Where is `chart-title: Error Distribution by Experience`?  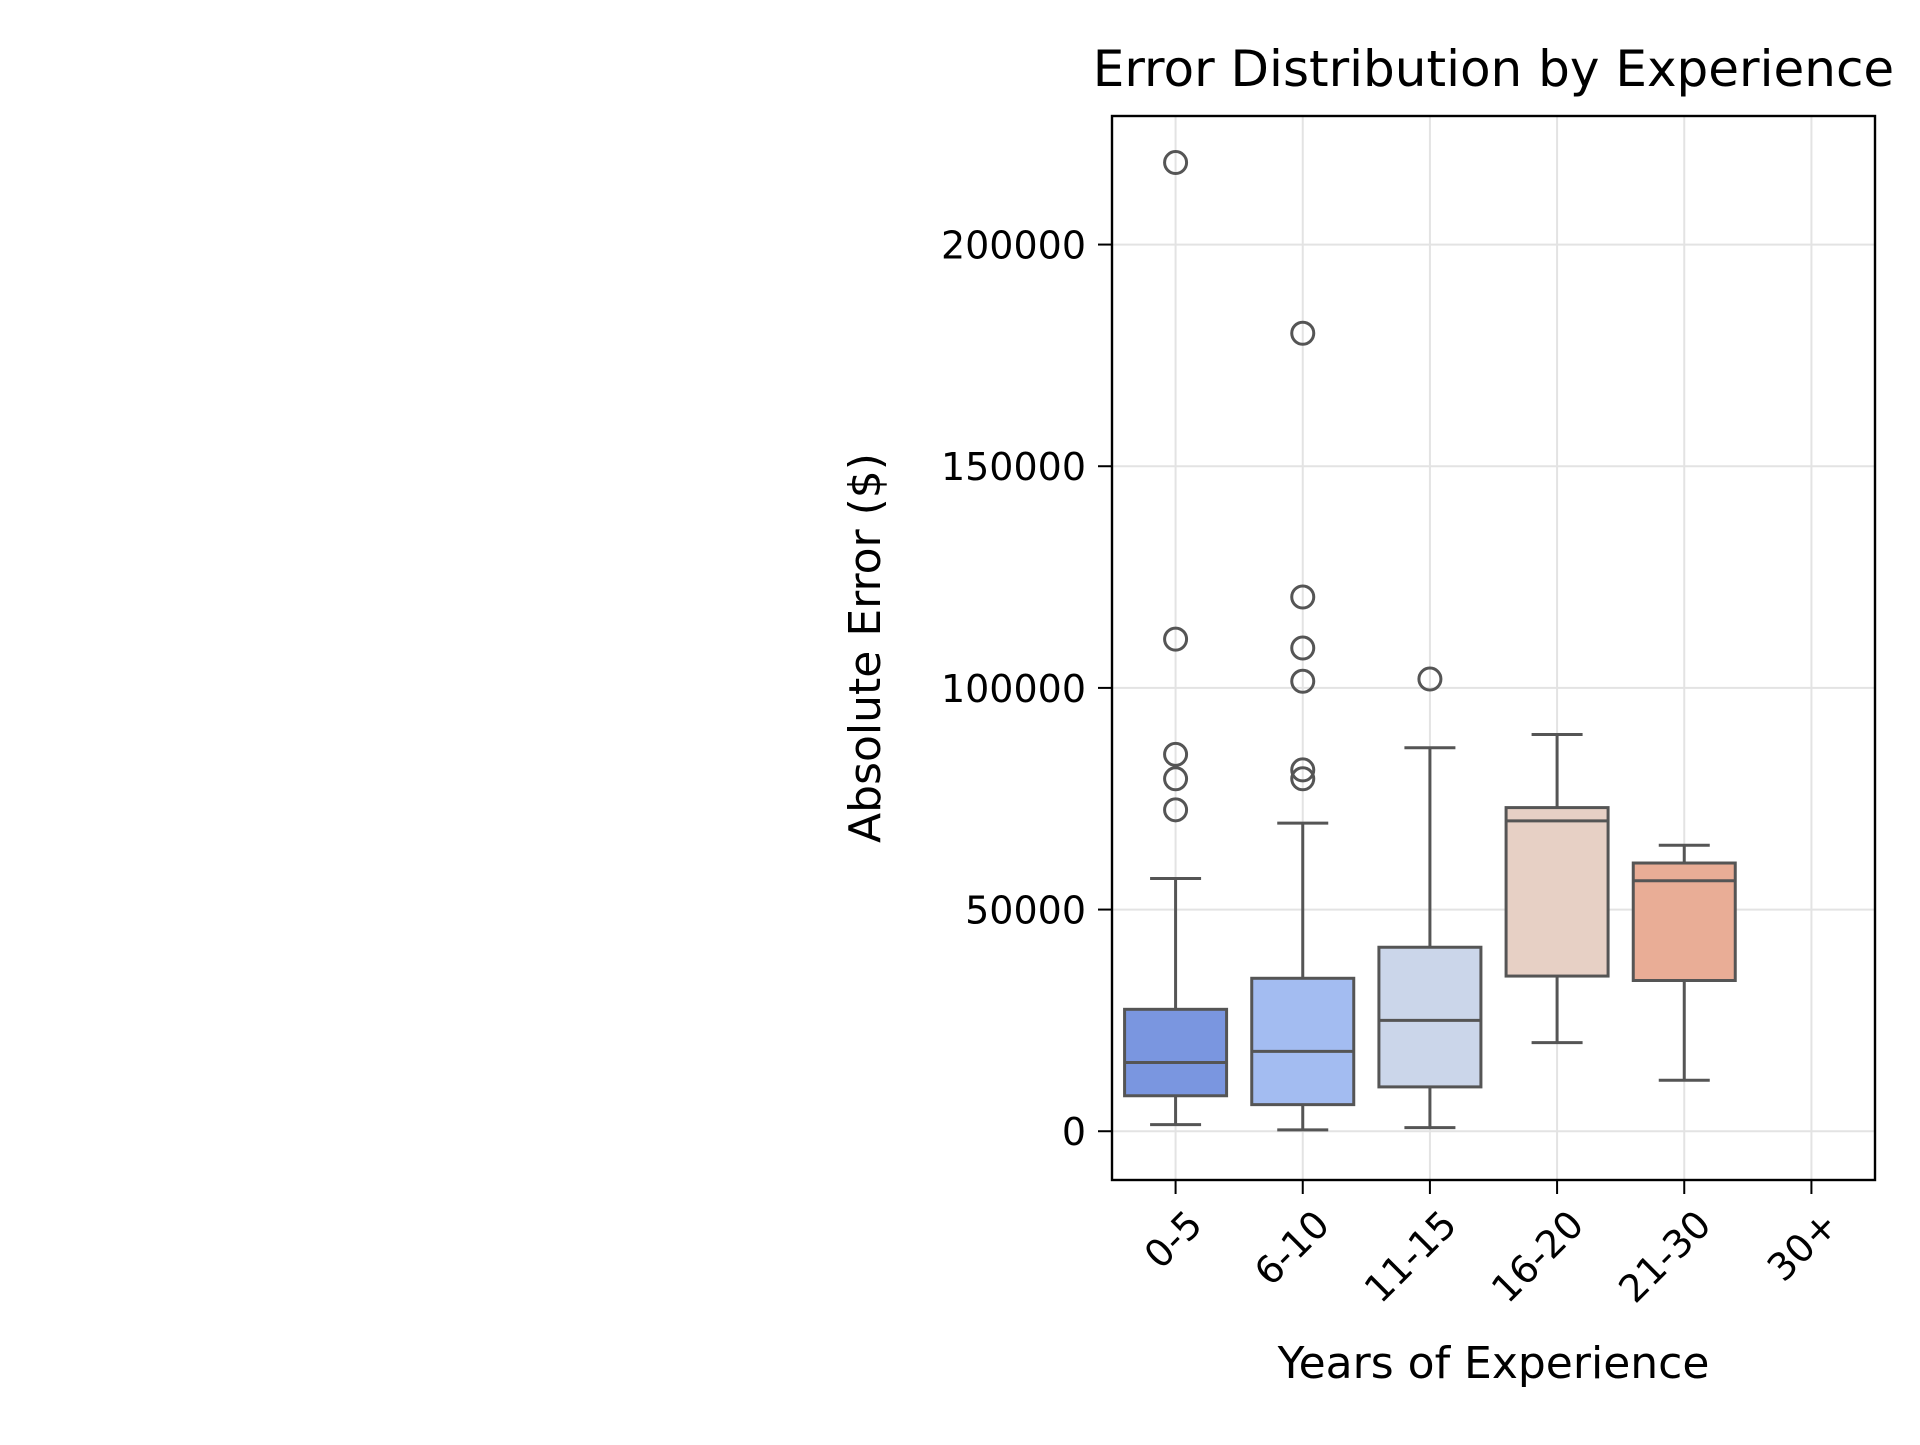
chart-title: Error Distribution by Experience is located at coordinates (1493, 69).